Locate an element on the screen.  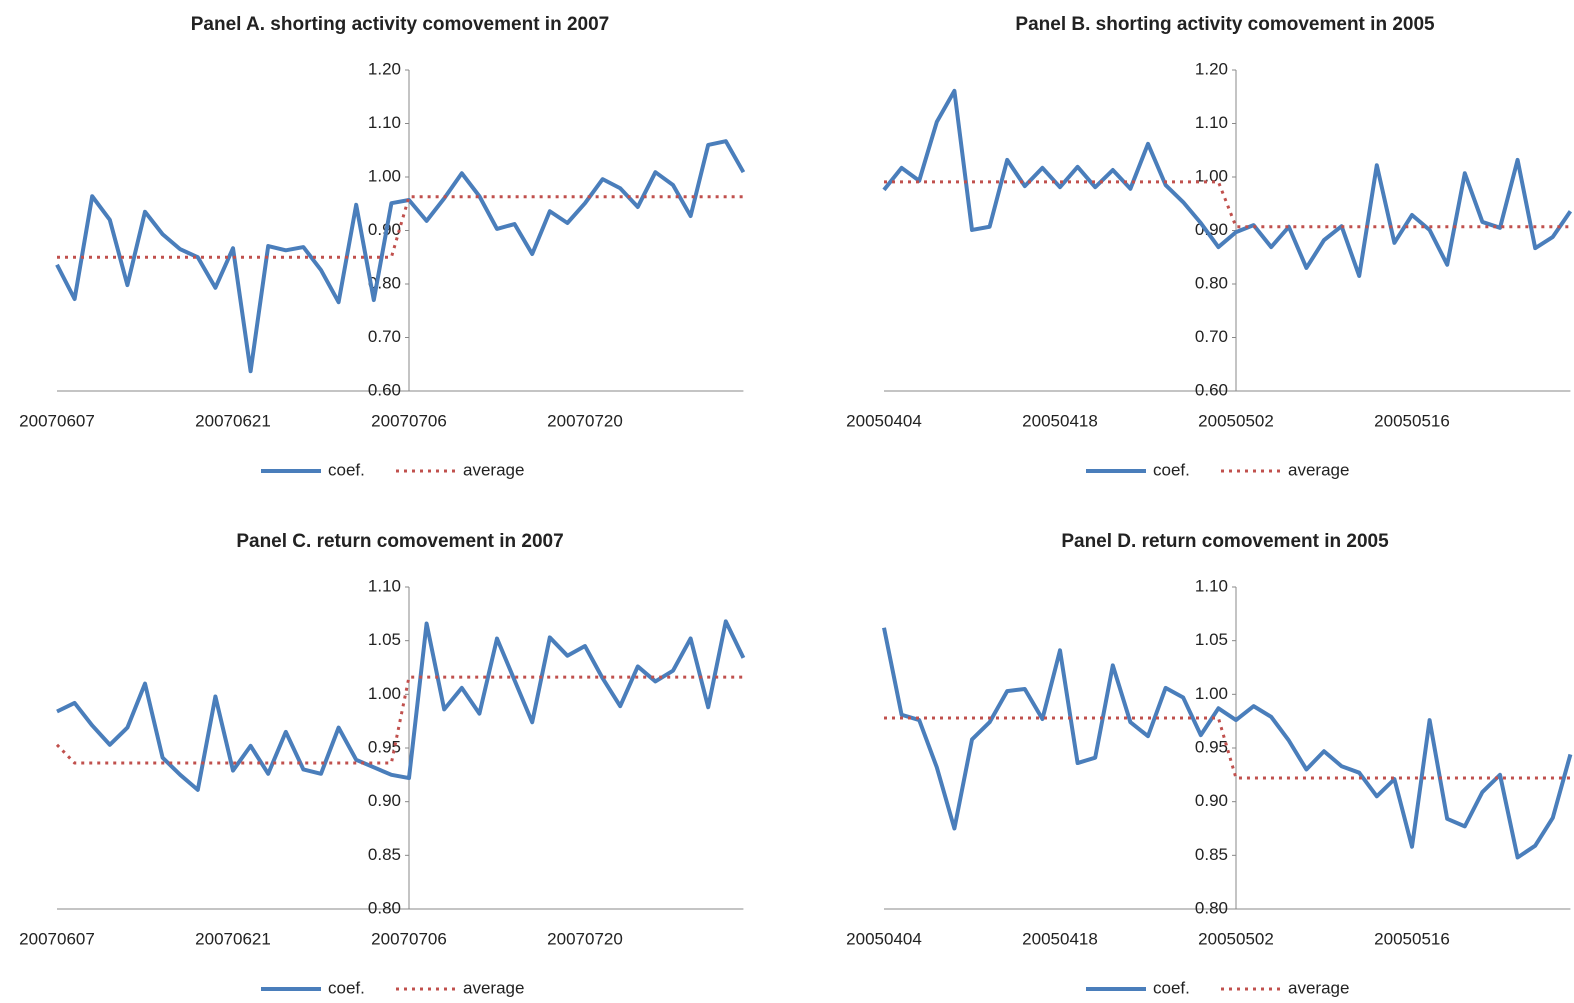
chart-title: Panel D. return comovement in 2005 is located at coordinates (1225, 541).